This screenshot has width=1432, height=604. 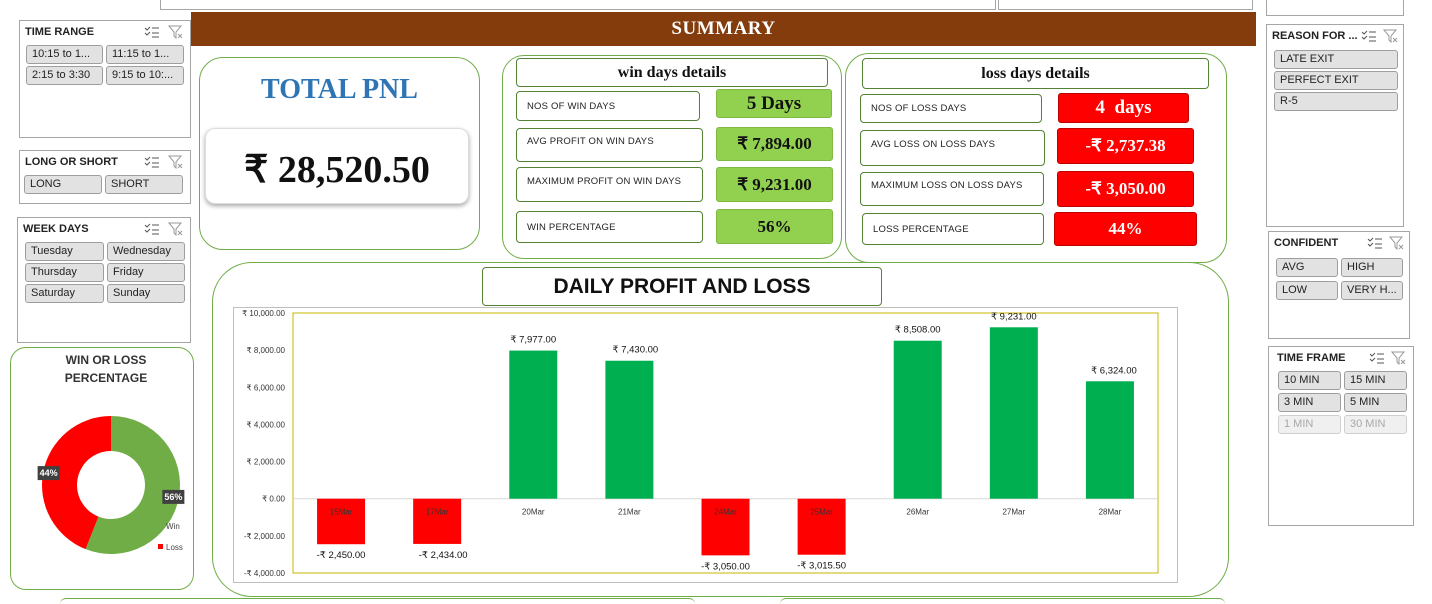 I want to click on bar-15Mar, so click(x=341, y=521).